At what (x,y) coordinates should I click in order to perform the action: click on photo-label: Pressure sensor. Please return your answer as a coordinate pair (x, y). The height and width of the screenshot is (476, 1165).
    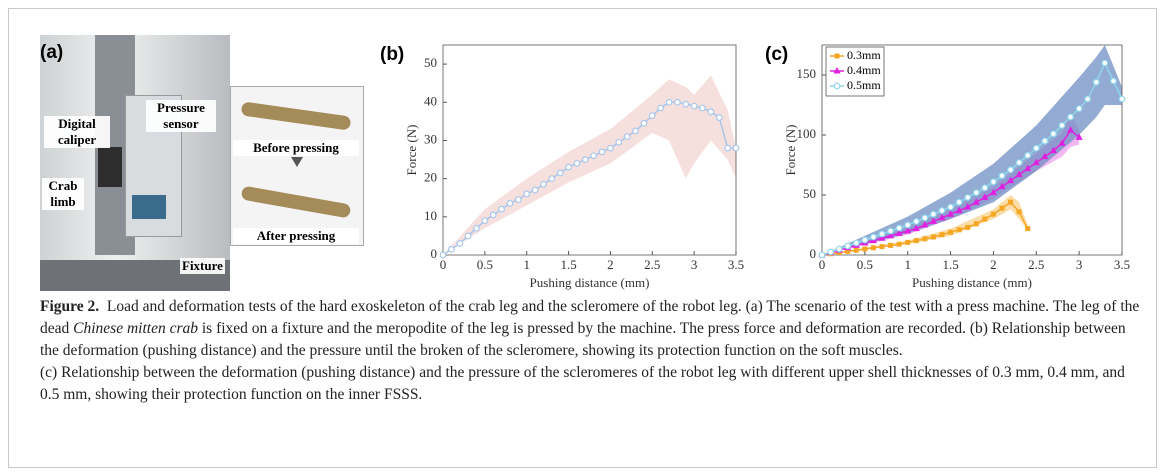
    Looking at the image, I should click on (181, 116).